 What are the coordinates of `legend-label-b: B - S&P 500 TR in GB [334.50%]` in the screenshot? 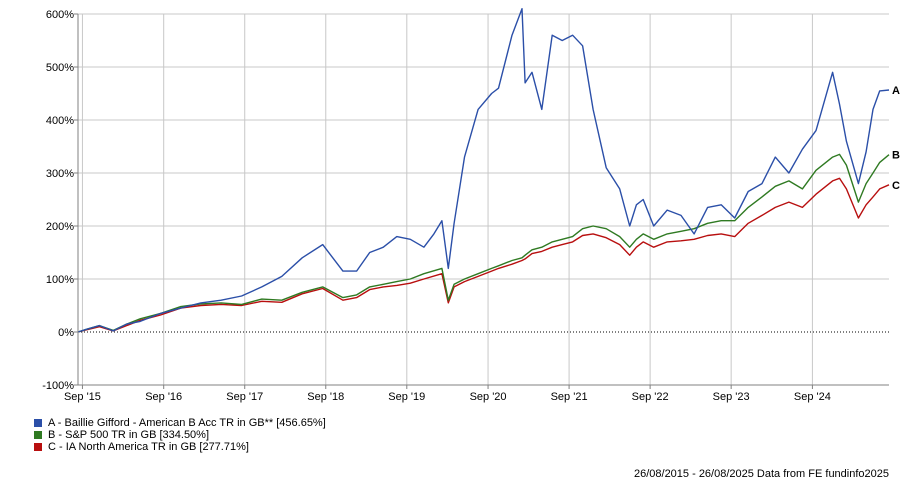 It's located at (129, 435).